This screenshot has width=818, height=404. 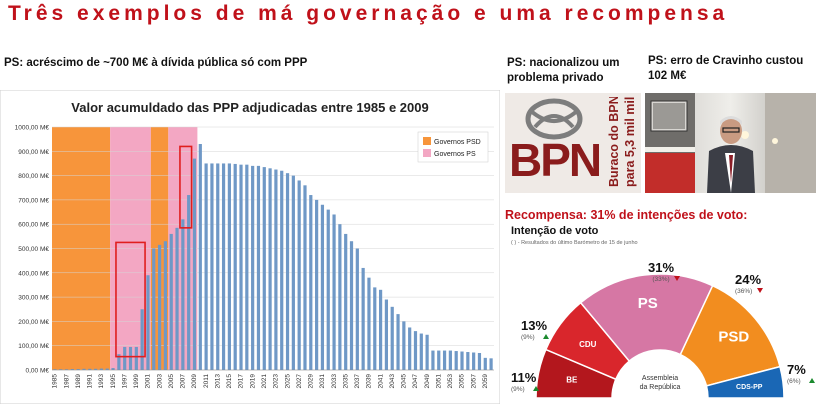 What do you see at coordinates (223, 266) in the screenshot?
I see `bar-2014` at bounding box center [223, 266].